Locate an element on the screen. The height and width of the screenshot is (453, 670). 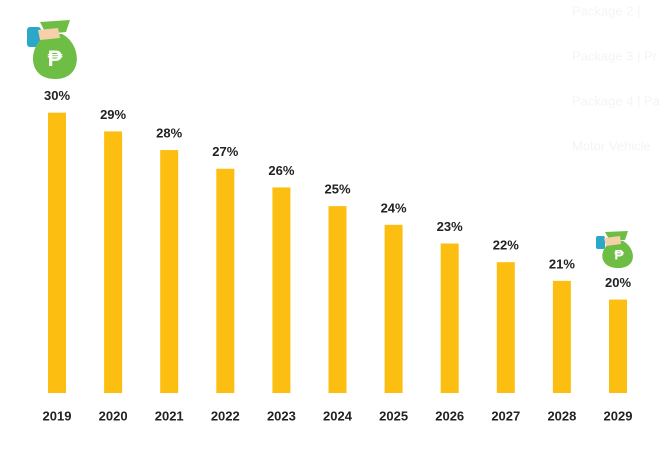
value-label: 24% is located at coordinates (394, 207).